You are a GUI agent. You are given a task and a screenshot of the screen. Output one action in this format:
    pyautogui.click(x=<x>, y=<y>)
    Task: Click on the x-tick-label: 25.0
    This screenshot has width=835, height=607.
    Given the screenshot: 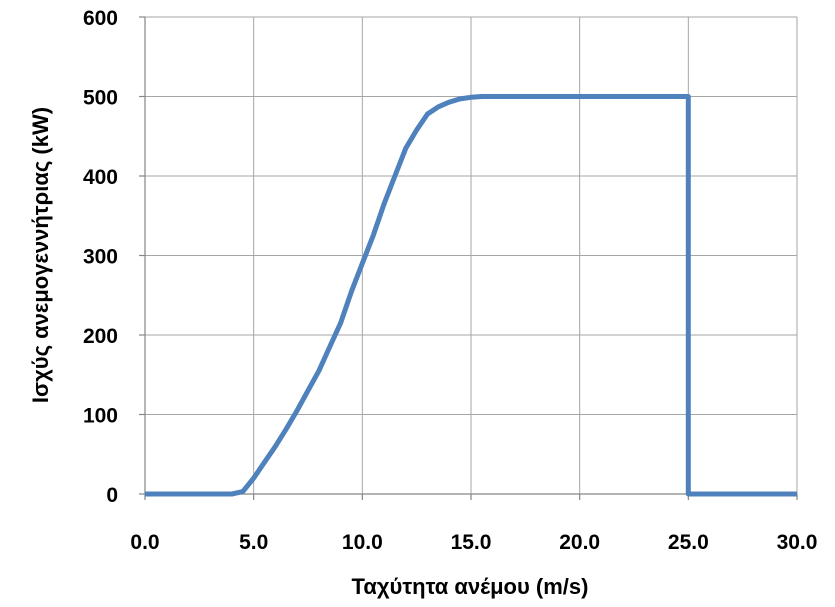 What is the action you would take?
    pyautogui.click(x=688, y=542)
    